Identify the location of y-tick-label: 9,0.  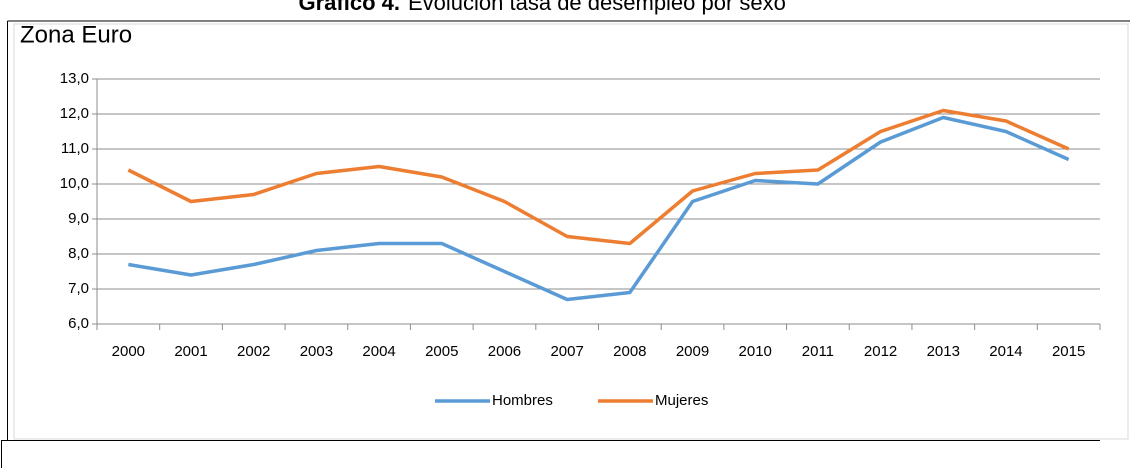
(78, 218).